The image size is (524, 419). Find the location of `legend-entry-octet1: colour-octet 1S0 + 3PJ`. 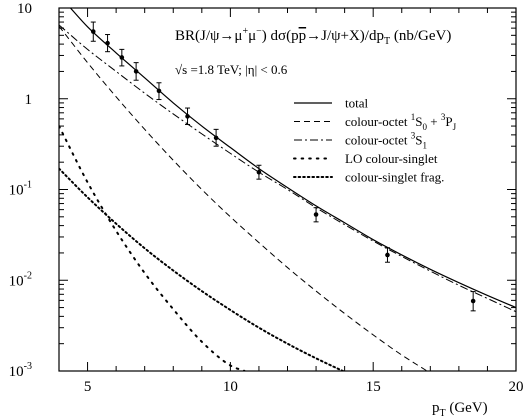

legend-entry-octet1: colour-octet 1S0 + 3PJ is located at coordinates (375, 122).